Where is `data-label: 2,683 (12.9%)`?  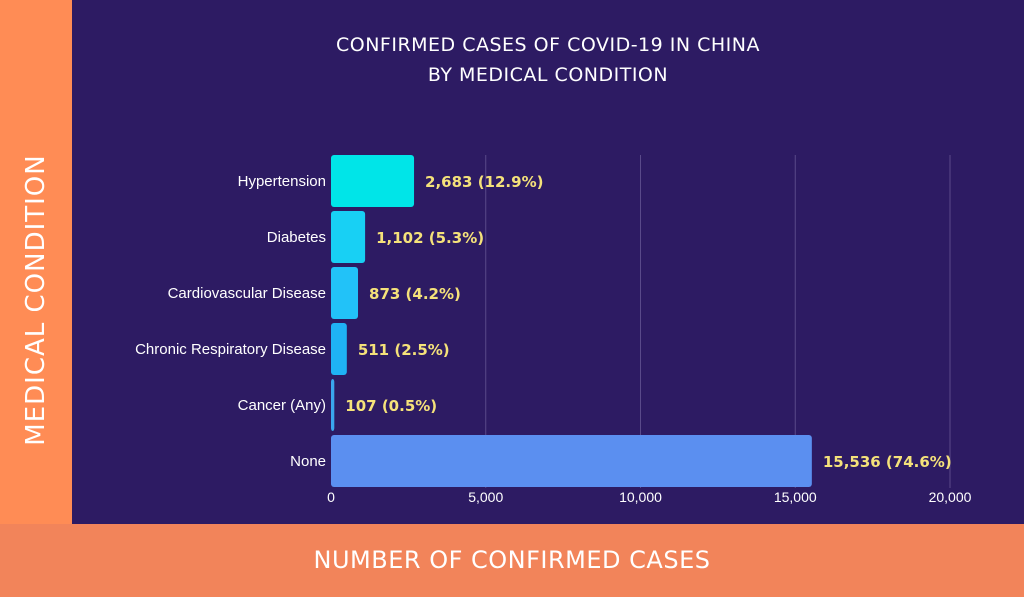 data-label: 2,683 (12.9%) is located at coordinates (484, 182).